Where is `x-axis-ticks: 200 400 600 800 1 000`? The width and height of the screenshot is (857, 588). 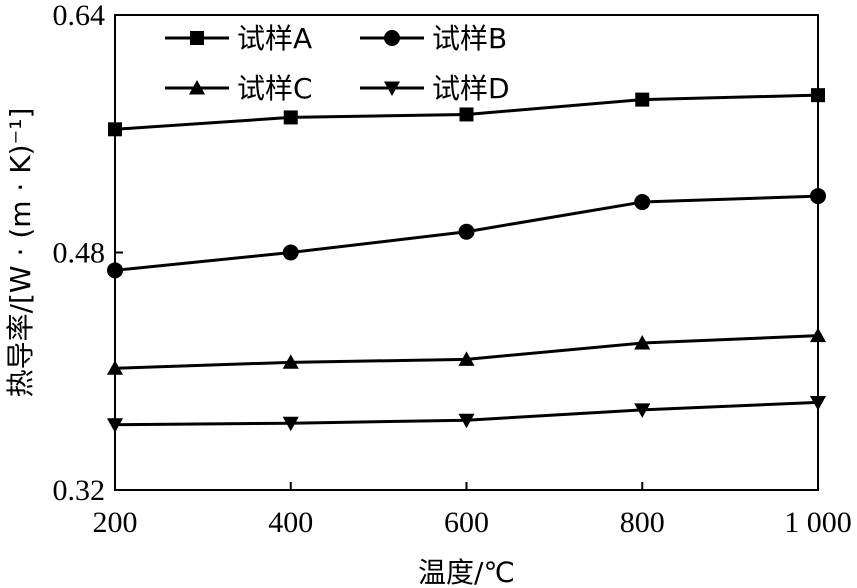
x-axis-ticks: 200 400 600 800 1 000 is located at coordinates (472, 510).